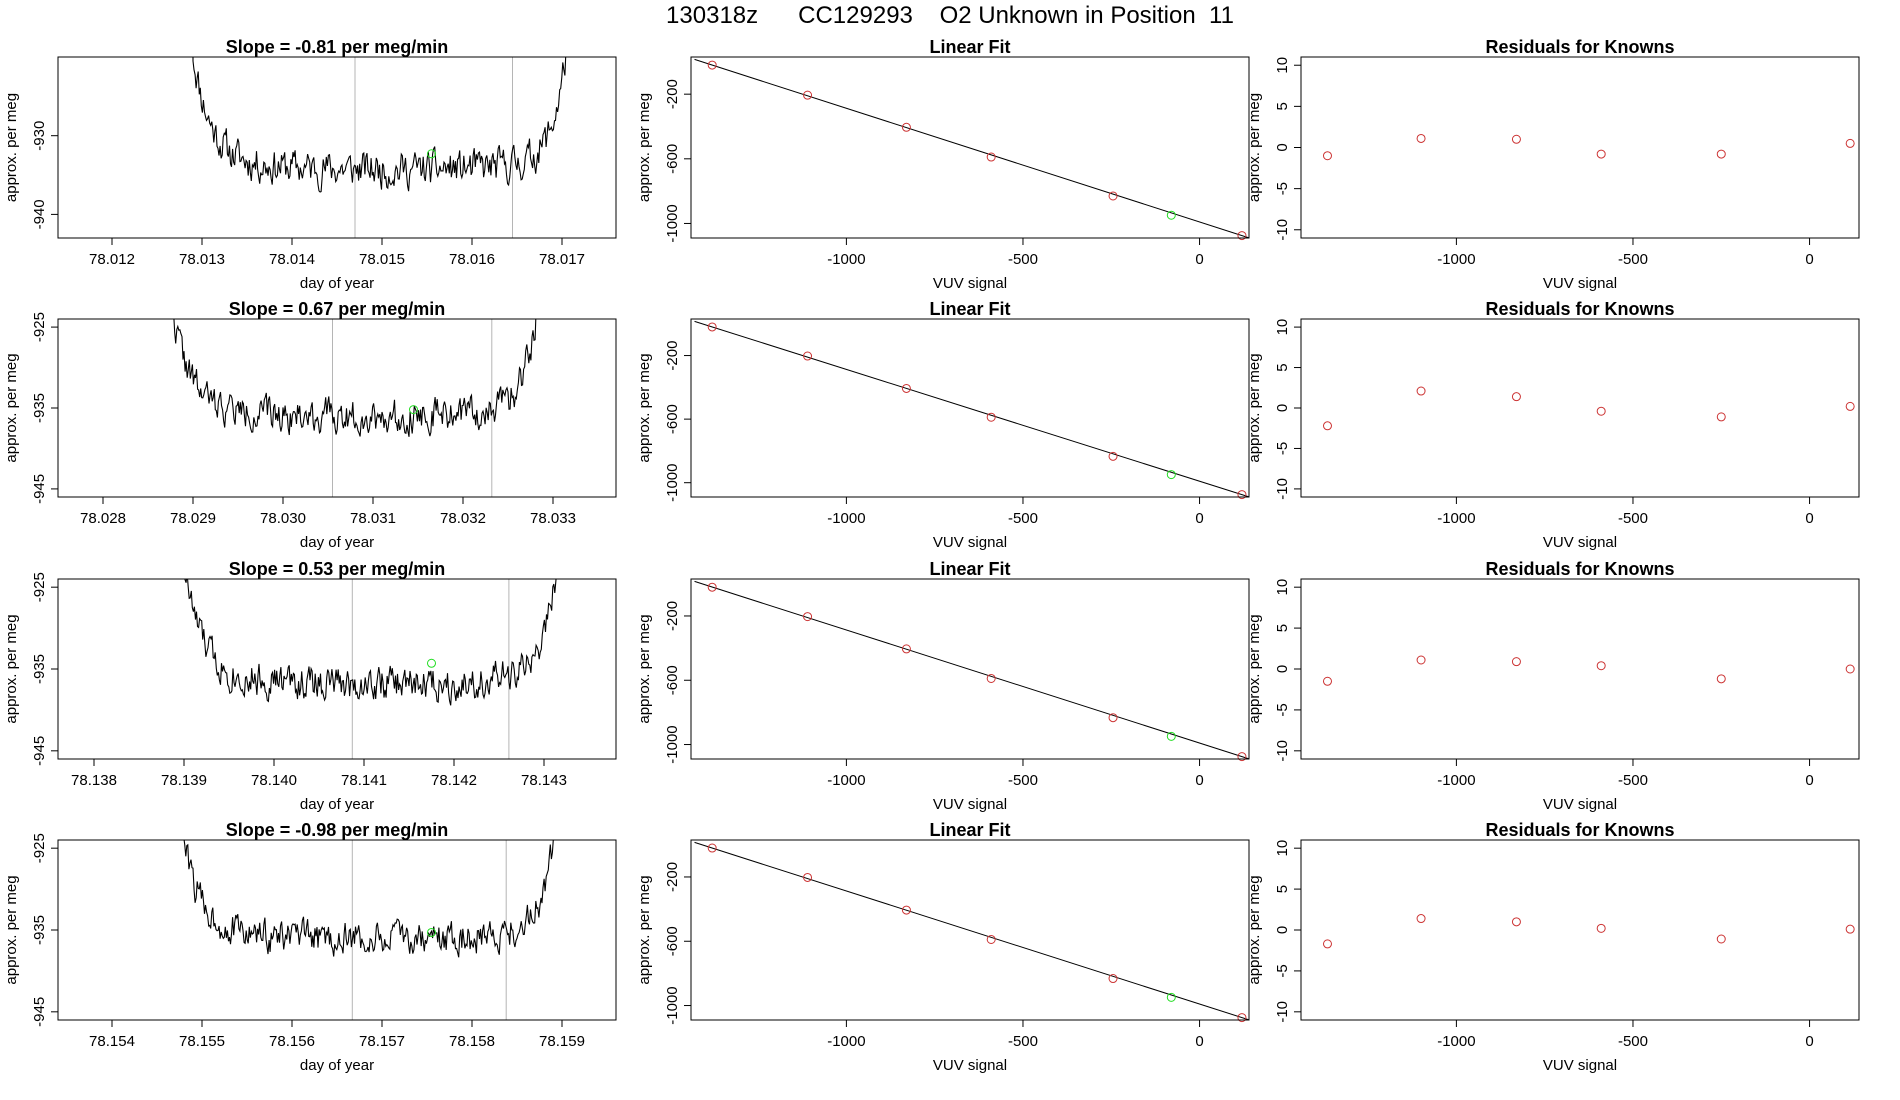 The width and height of the screenshot is (1900, 1100). Describe the element at coordinates (39, 587) in the screenshot. I see `y-tick-label: -925` at that location.